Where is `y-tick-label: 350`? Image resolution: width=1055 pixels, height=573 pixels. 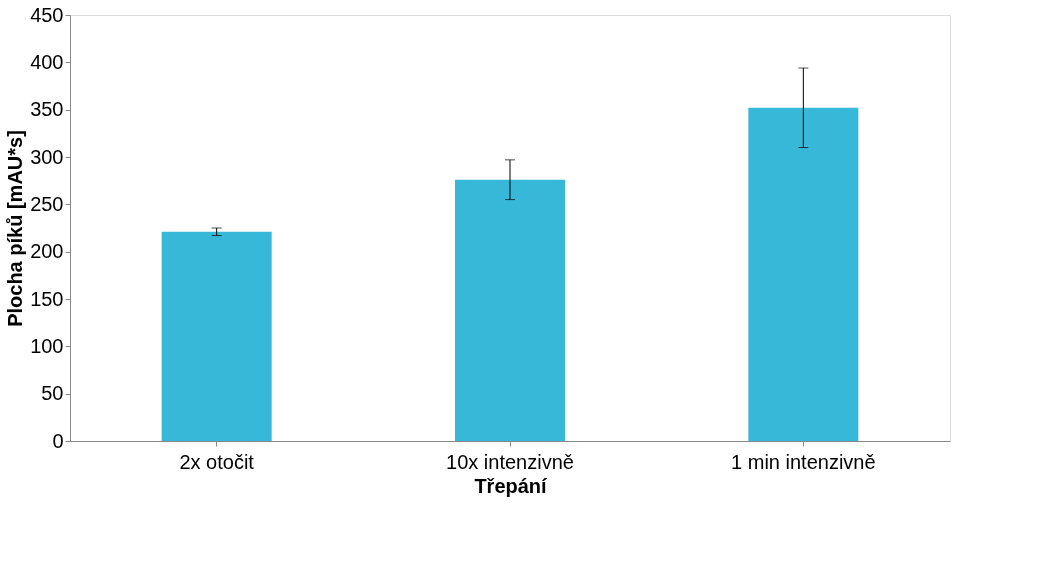
y-tick-label: 350 is located at coordinates (47, 109).